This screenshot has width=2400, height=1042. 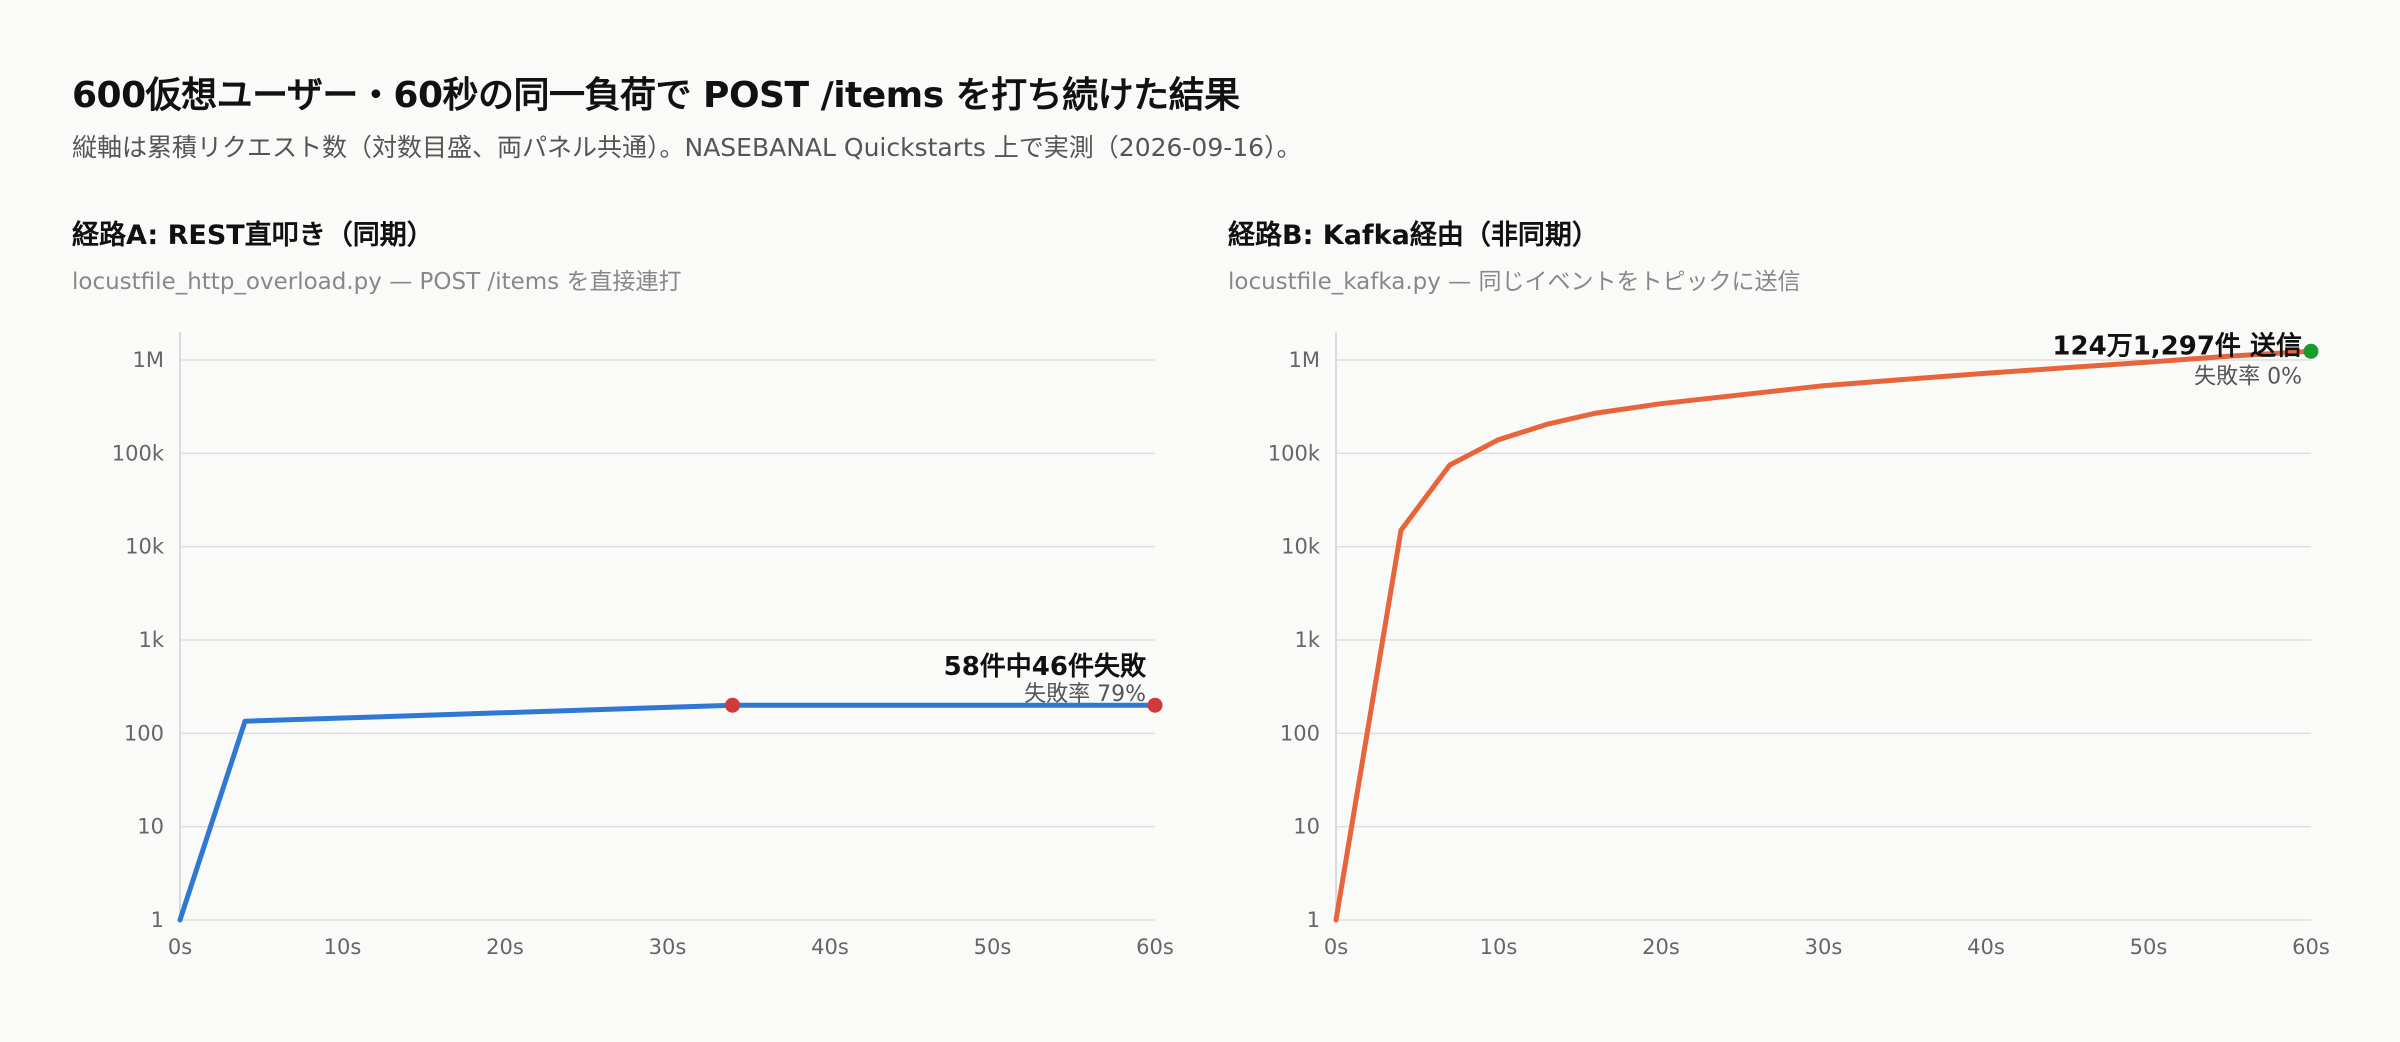 I want to click on annotation-label: 124万1,297件 送信, so click(x=2177, y=346).